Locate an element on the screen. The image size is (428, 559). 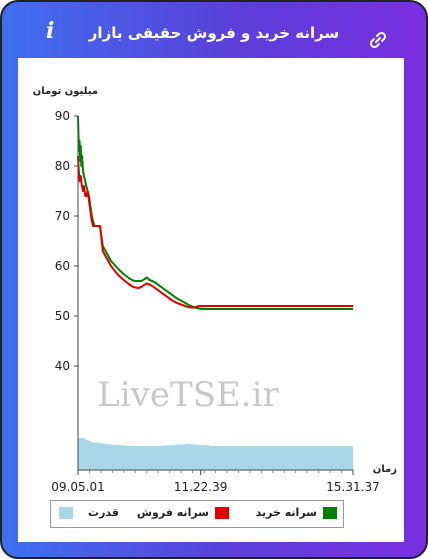
watermark-text: LiveTSE.ir is located at coordinates (188, 395).